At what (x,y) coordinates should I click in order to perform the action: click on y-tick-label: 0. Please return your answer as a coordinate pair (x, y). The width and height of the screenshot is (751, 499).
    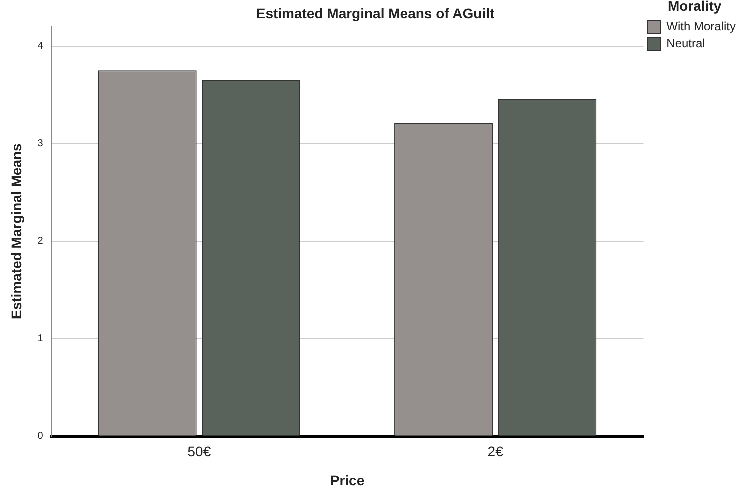
    Looking at the image, I should click on (41, 436).